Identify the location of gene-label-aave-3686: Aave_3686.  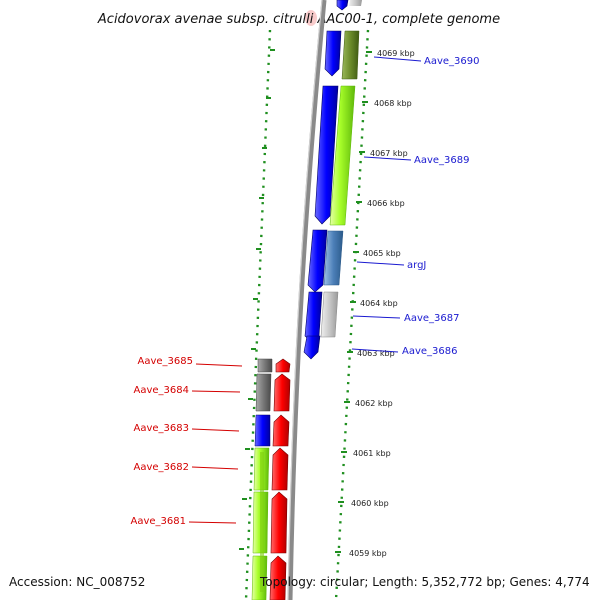
(430, 351).